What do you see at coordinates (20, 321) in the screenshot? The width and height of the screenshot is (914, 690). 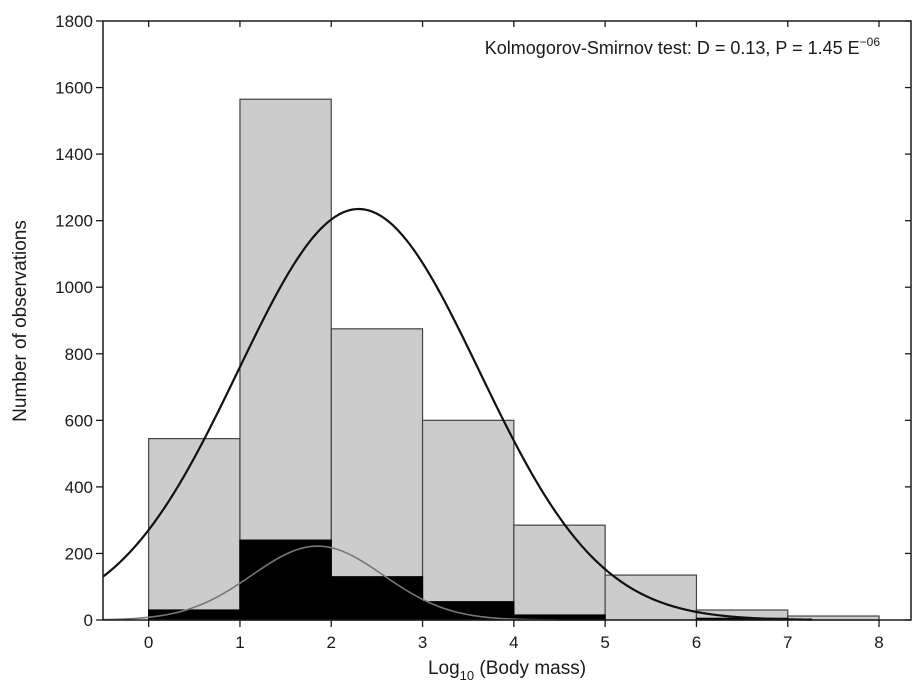 I see `y-axis-label: Number of observations` at bounding box center [20, 321].